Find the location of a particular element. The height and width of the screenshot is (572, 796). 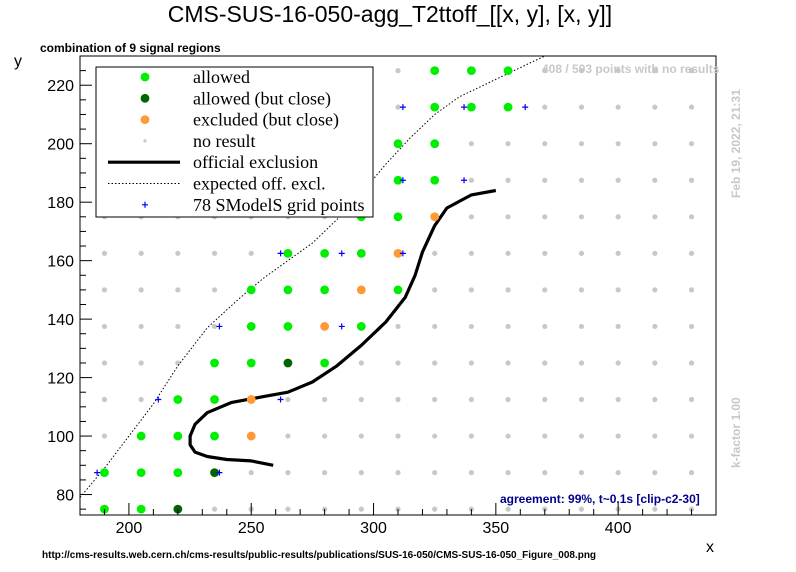

allowed-close-point is located at coordinates (214, 473).